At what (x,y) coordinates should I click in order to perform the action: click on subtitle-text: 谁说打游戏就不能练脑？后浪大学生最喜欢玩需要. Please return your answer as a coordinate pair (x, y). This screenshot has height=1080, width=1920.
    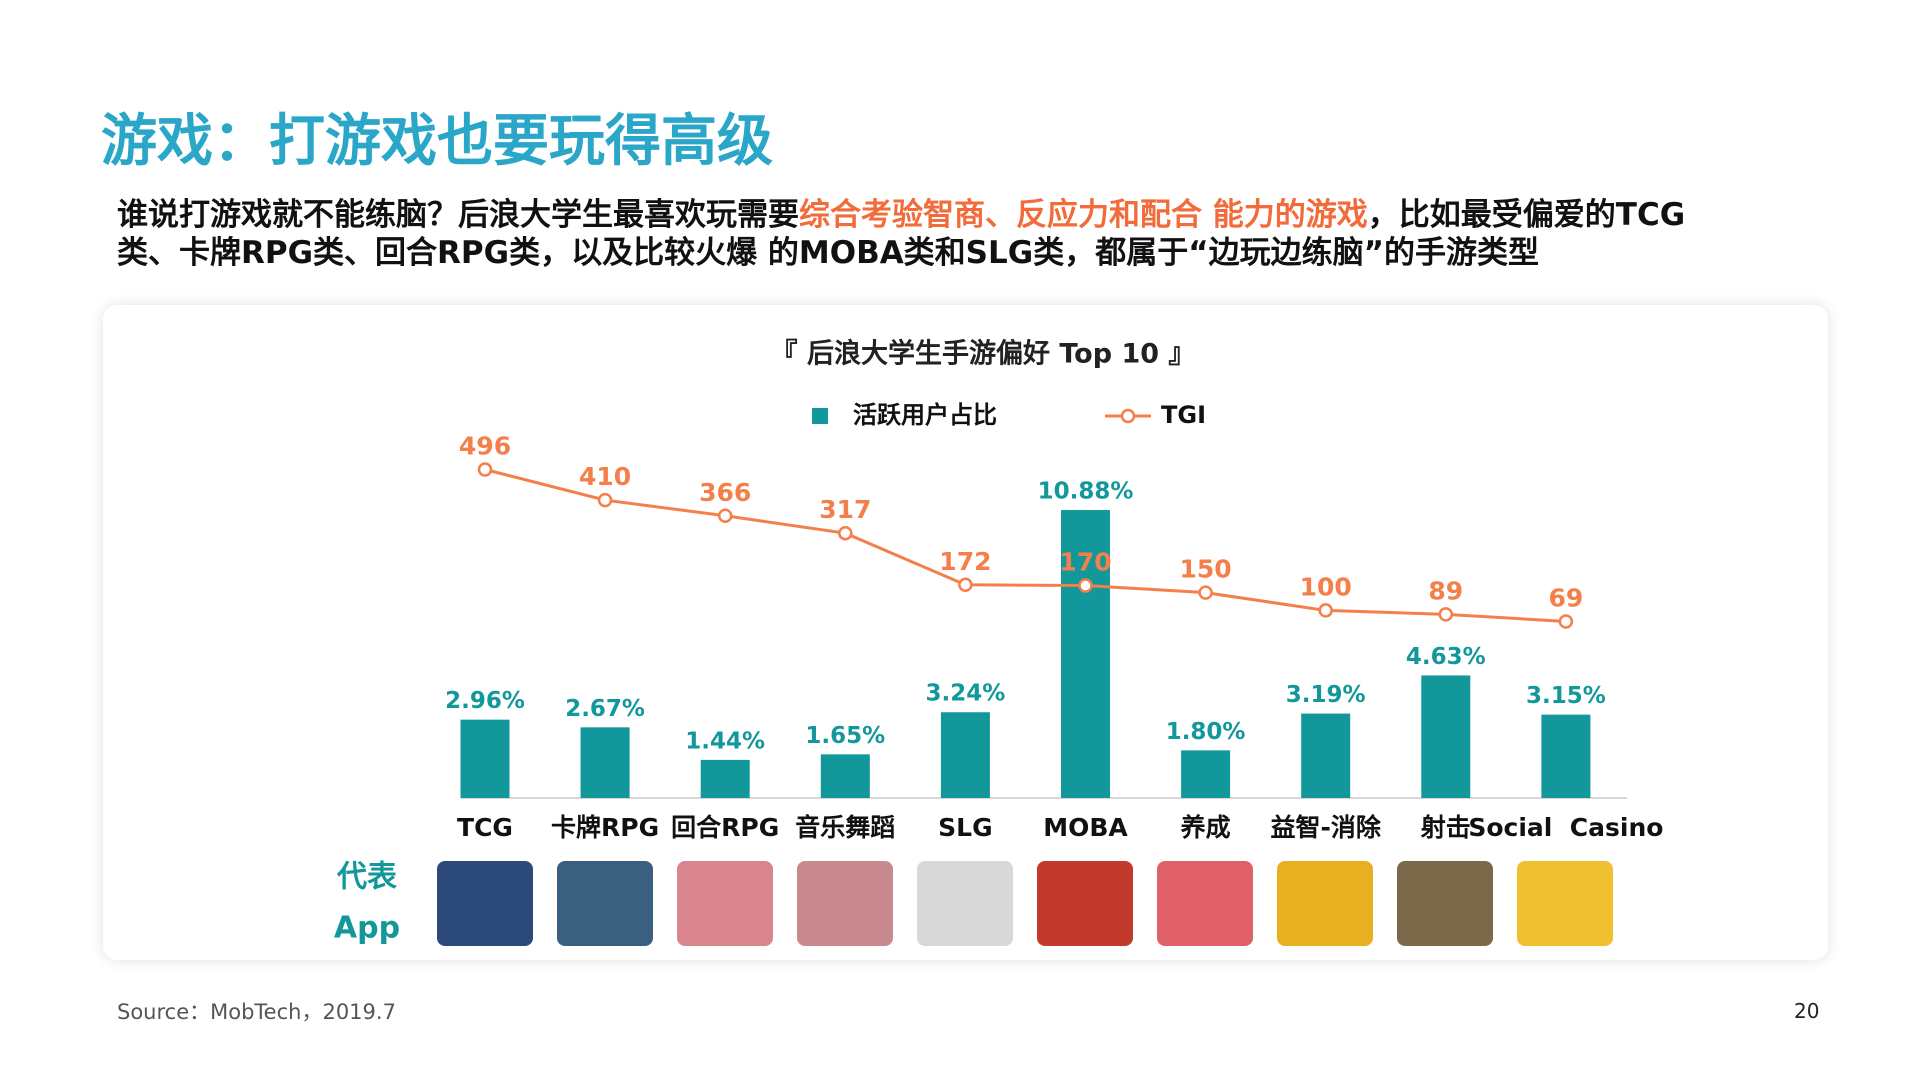
    Looking at the image, I should click on (458, 215).